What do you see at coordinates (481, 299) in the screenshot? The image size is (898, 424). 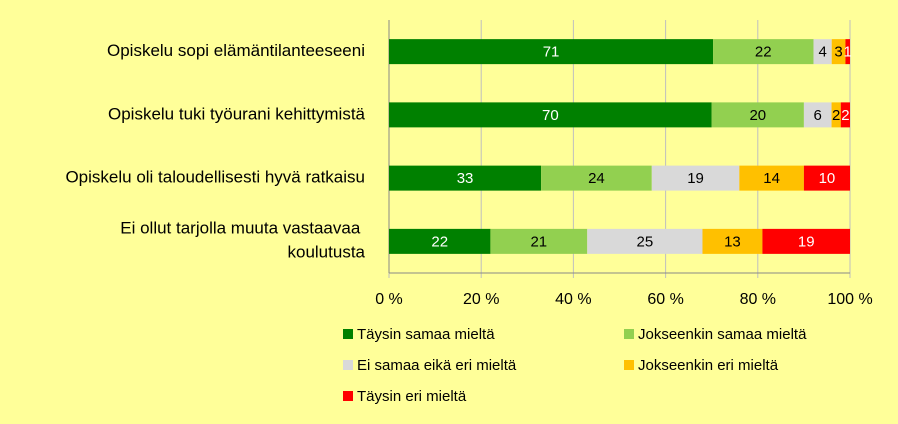 I see `x-tick-label: 20 %` at bounding box center [481, 299].